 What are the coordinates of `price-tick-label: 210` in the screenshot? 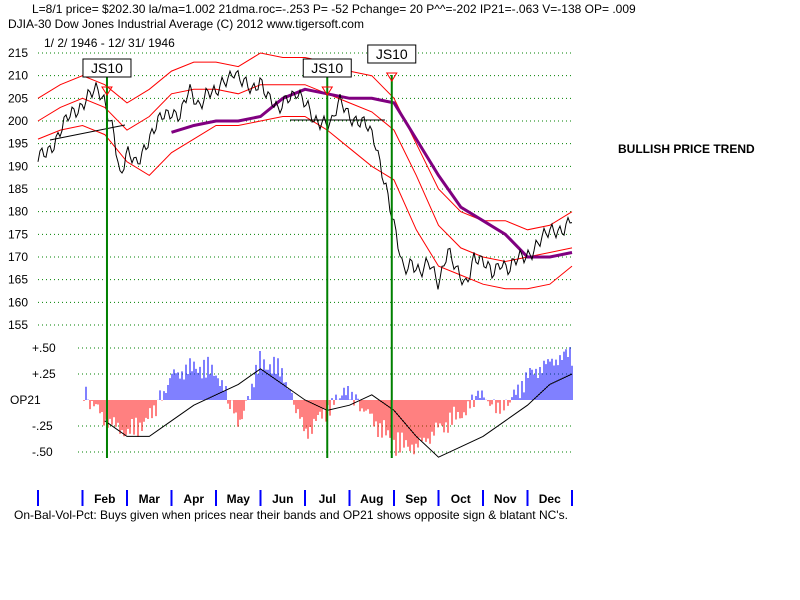 It's located at (18, 76).